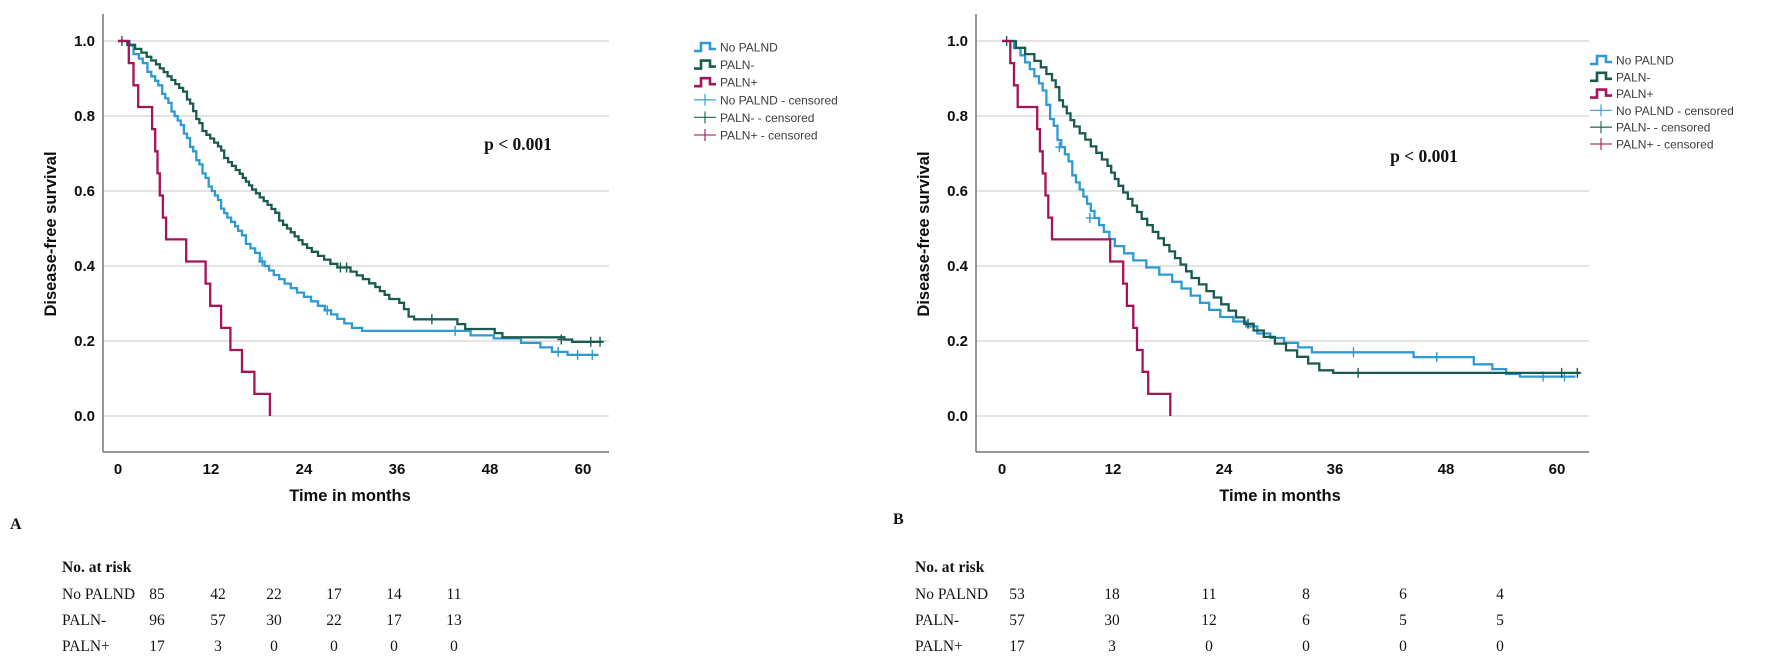 The width and height of the screenshot is (1767, 668). I want to click on series-no-palnd, so click(358, 198).